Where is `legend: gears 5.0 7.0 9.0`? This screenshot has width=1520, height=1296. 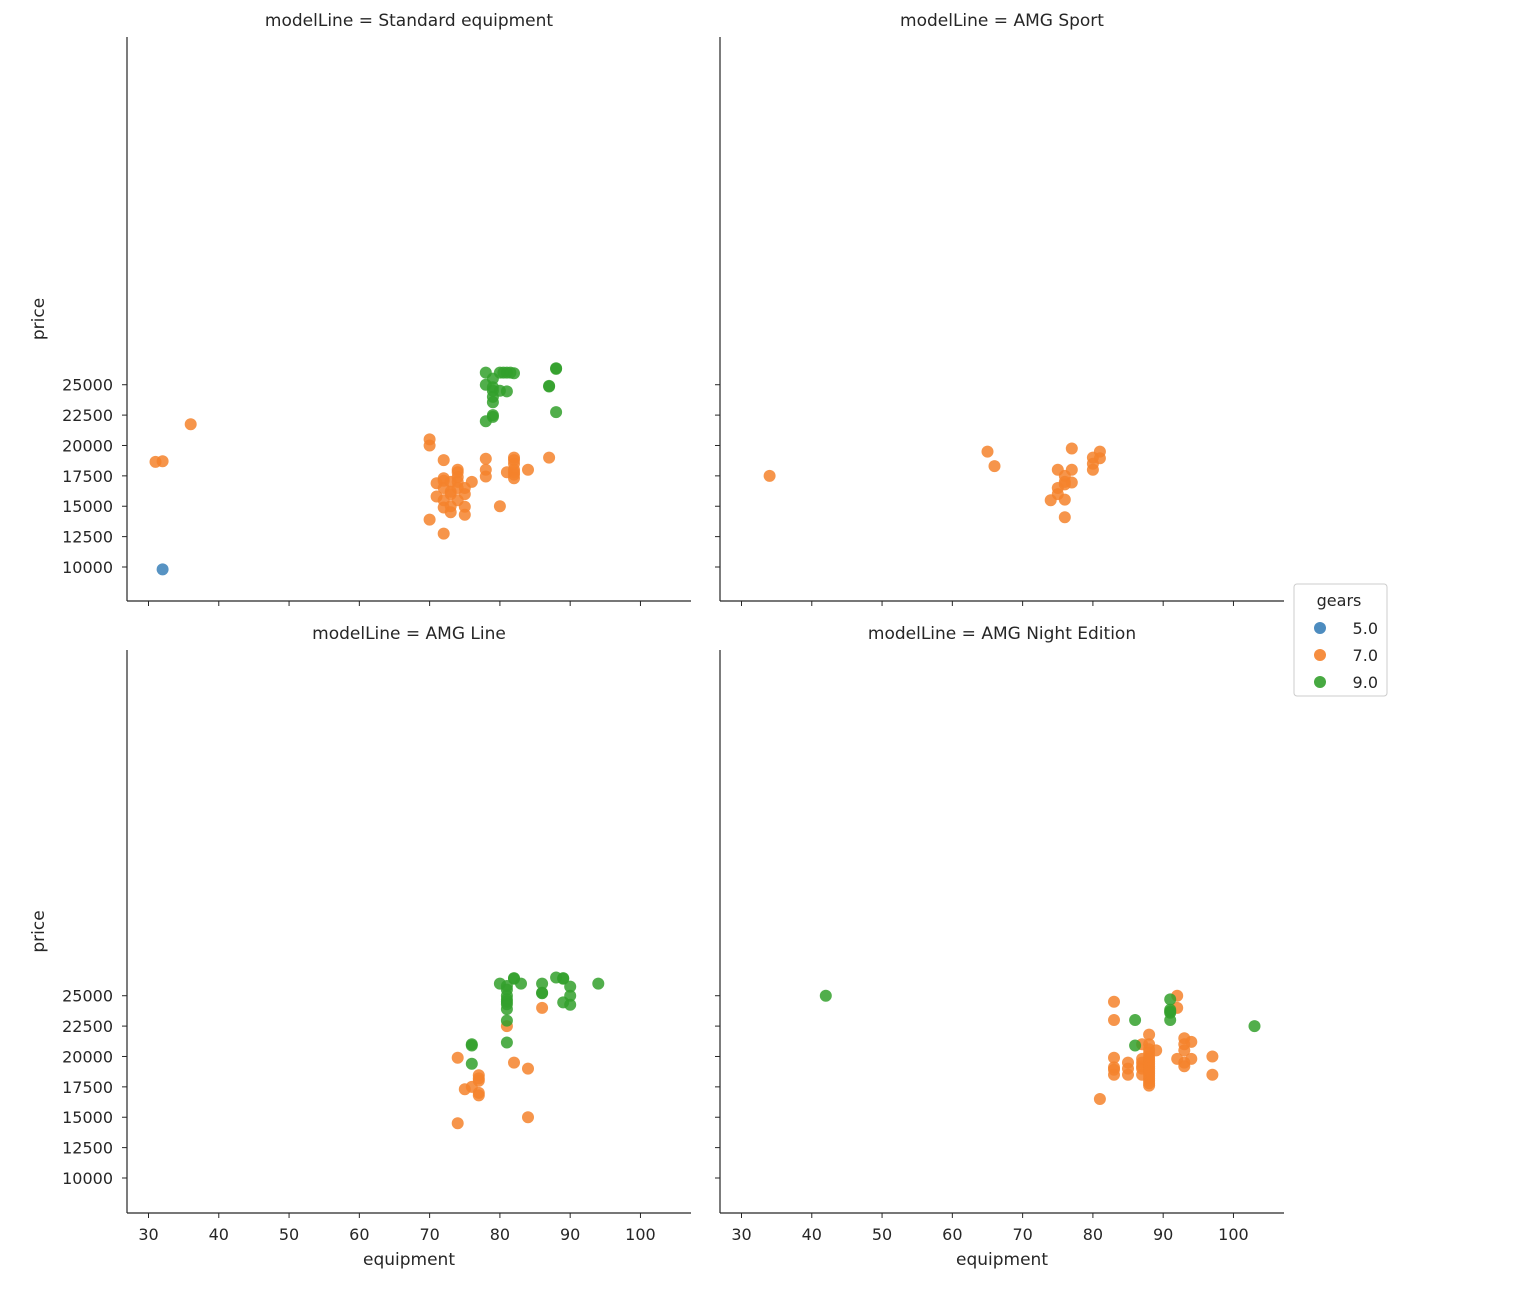 legend: gears 5.0 7.0 9.0 is located at coordinates (1340, 640).